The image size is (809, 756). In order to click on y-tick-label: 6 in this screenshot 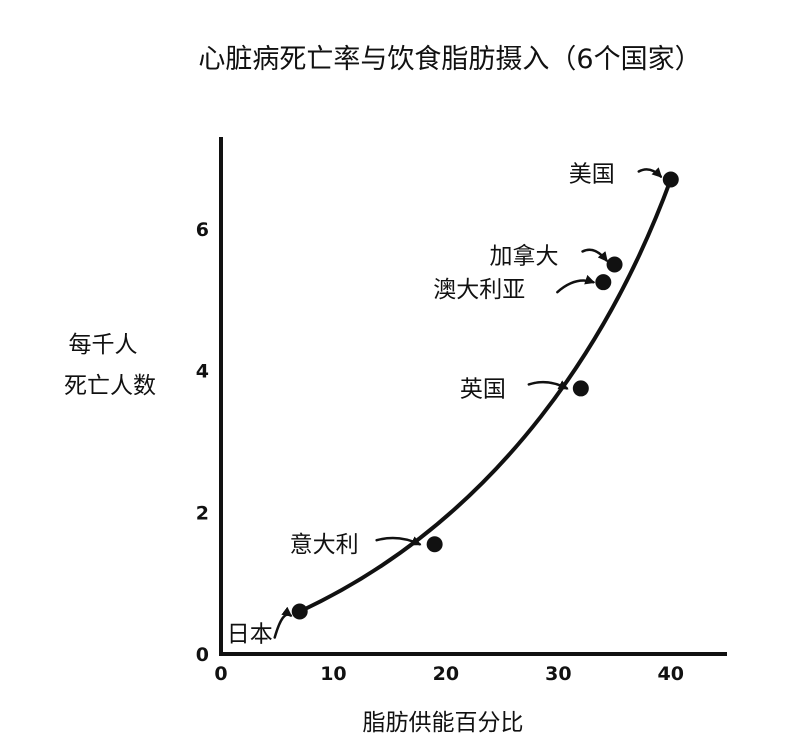, I will do `click(202, 230)`.